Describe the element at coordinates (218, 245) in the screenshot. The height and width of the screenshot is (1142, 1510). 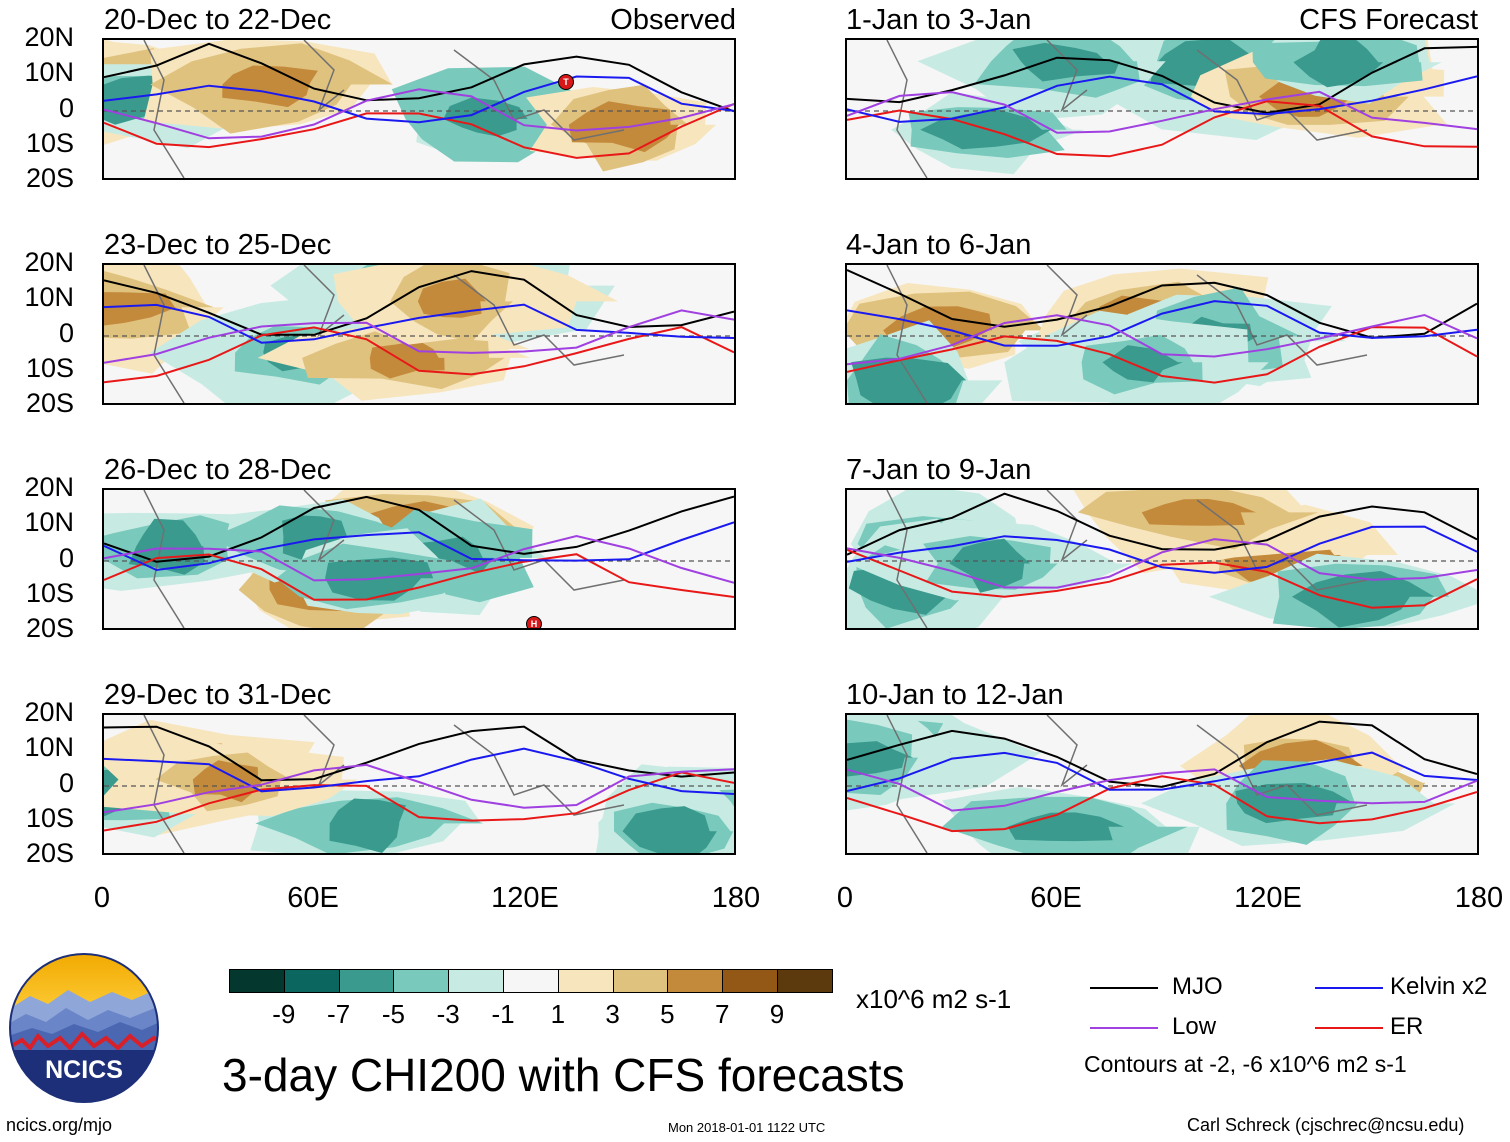
I see `panel-title-2: 23-Dec to 25-Dec` at that location.